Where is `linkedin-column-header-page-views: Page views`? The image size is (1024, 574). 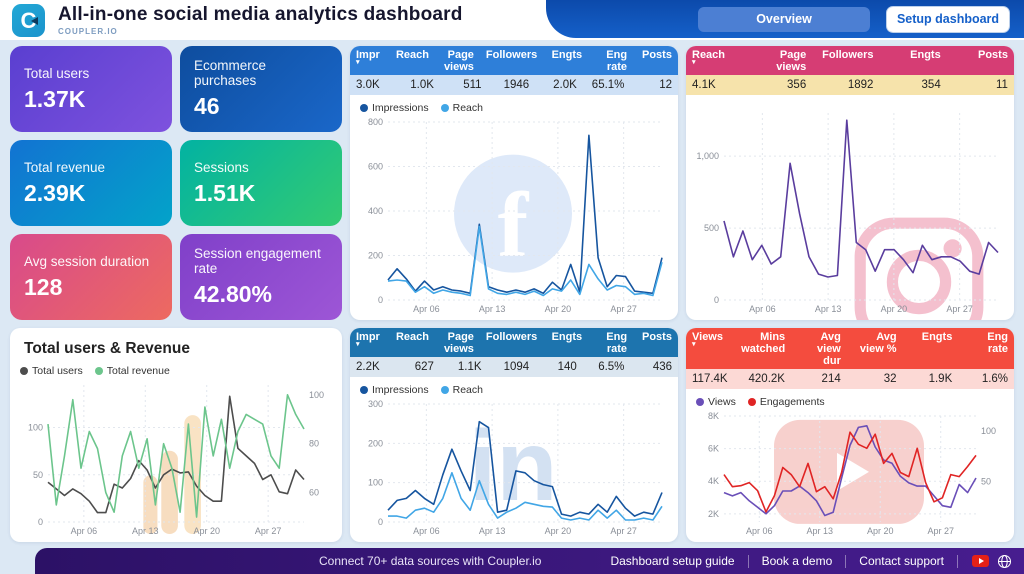 linkedin-column-header-page-views: Page views is located at coordinates (457, 342).